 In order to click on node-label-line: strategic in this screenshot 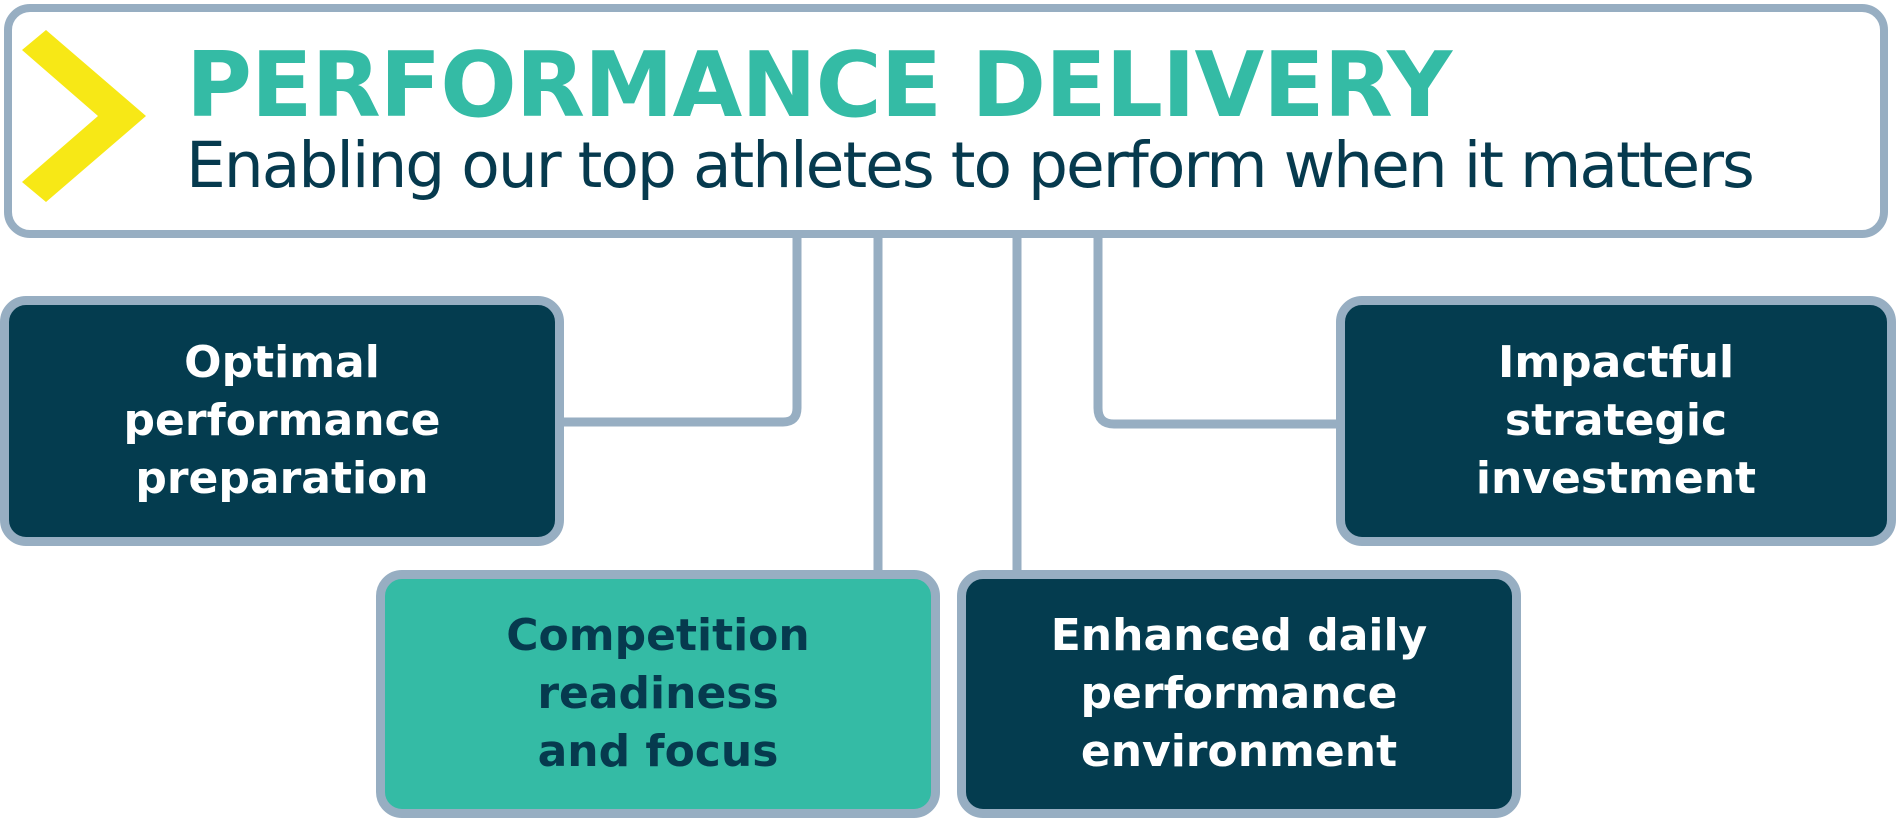, I will do `click(1616, 420)`.